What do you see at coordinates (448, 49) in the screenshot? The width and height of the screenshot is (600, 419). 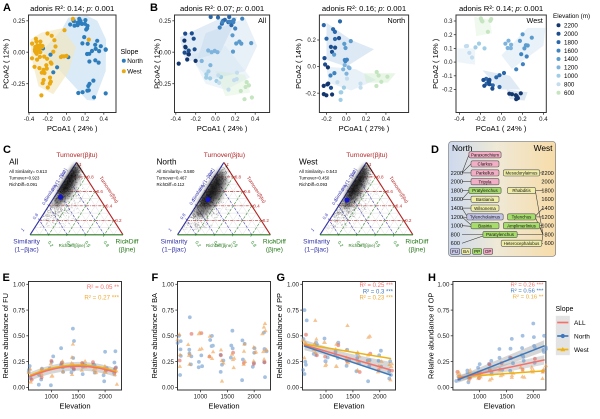 I see `svg-text: 0.1` at bounding box center [448, 49].